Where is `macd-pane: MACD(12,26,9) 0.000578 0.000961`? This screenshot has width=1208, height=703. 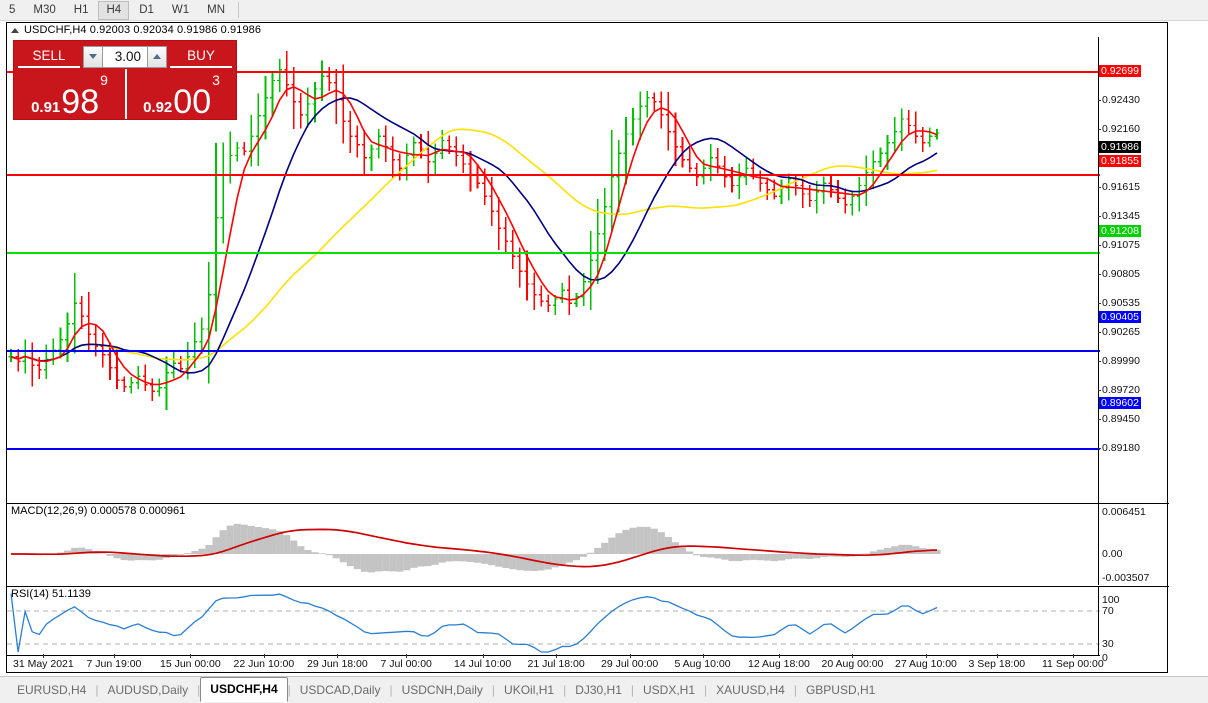 macd-pane: MACD(12,26,9) 0.000578 0.000961 is located at coordinates (553, 544).